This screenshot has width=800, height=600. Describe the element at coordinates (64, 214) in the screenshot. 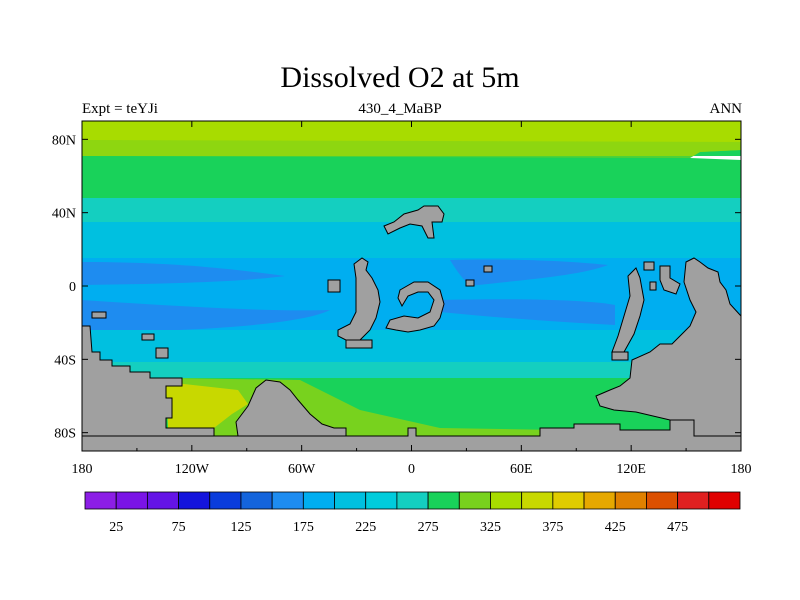

I see `y-tick-label: 40N` at that location.